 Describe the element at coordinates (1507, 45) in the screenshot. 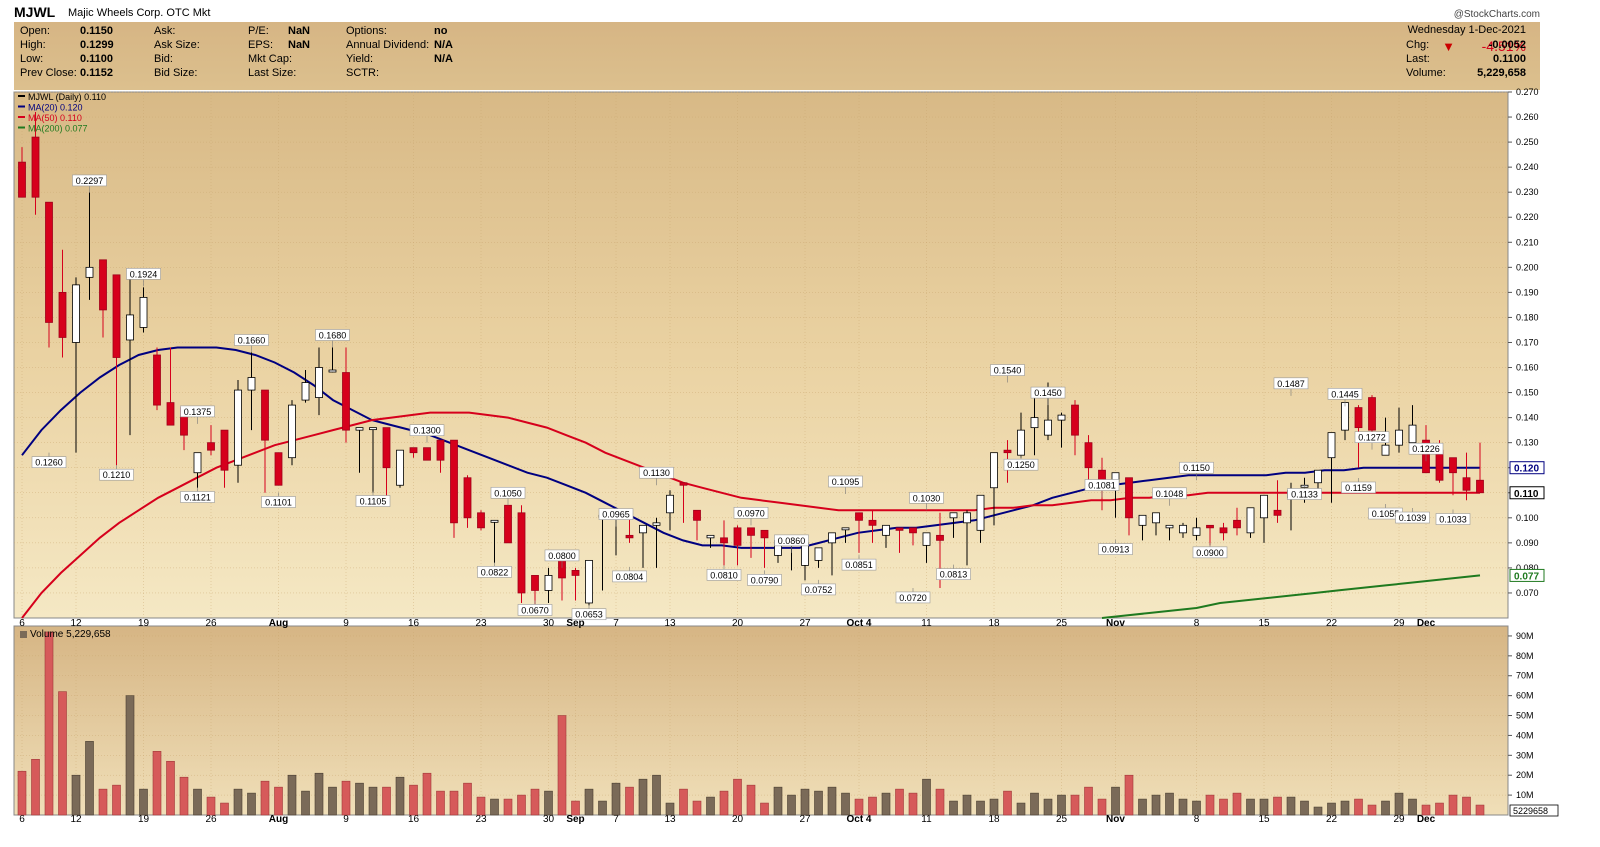

I see `quote-value: -0.0052` at that location.